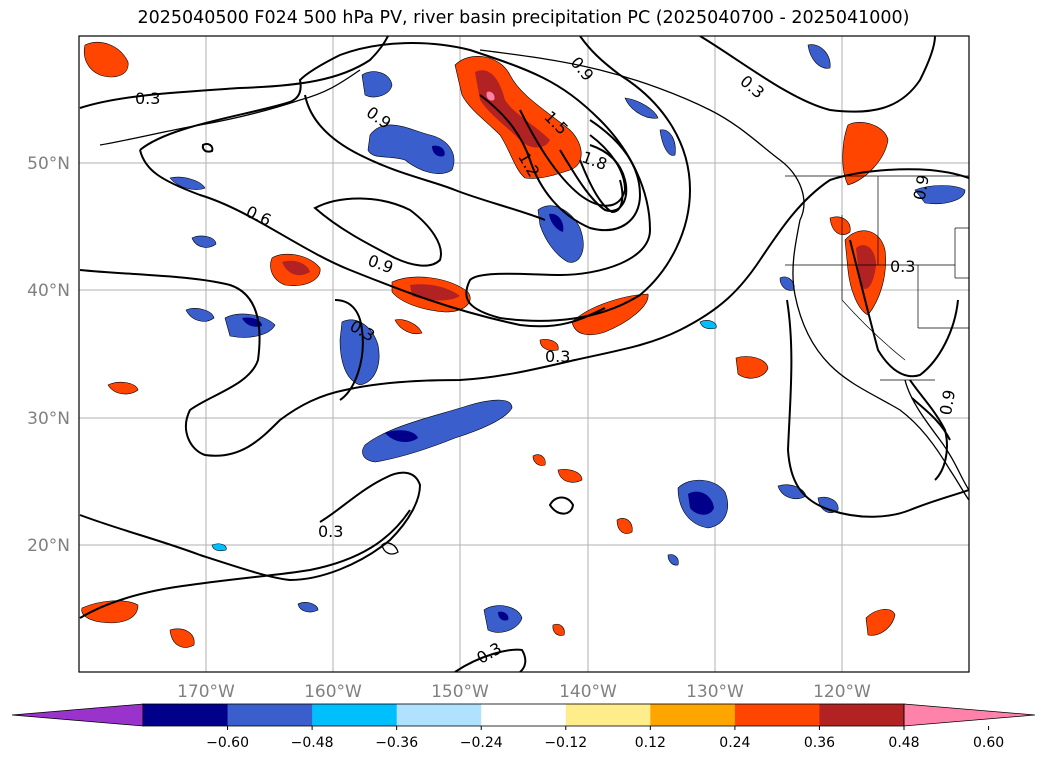 This screenshot has width=1047, height=765. I want to click on colorbar-tick-label: −0.24, so click(481, 743).